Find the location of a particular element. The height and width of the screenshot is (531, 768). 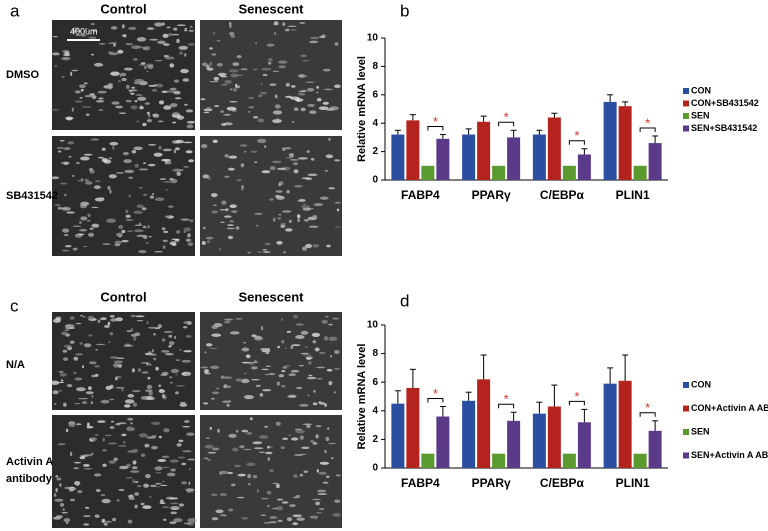

y-tick-label: 6 is located at coordinates (375, 382).